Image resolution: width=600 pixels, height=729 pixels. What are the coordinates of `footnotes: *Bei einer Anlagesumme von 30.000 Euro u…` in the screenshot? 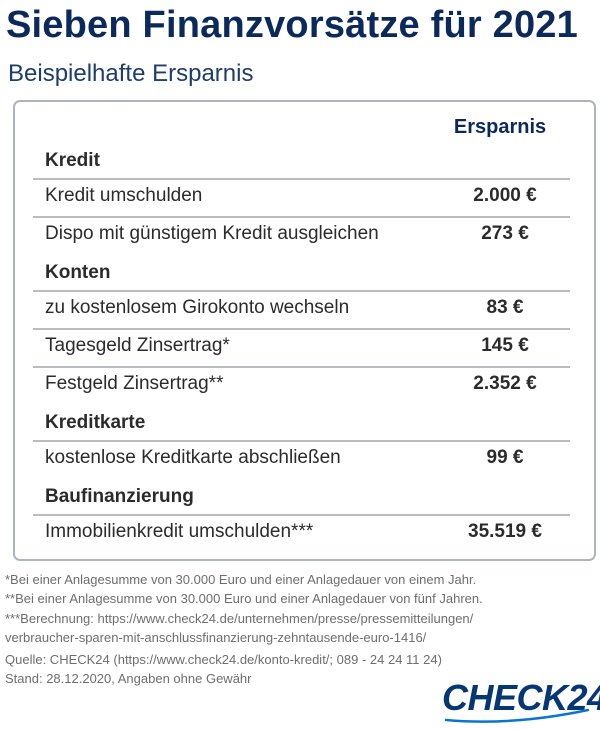 It's located at (244, 629).